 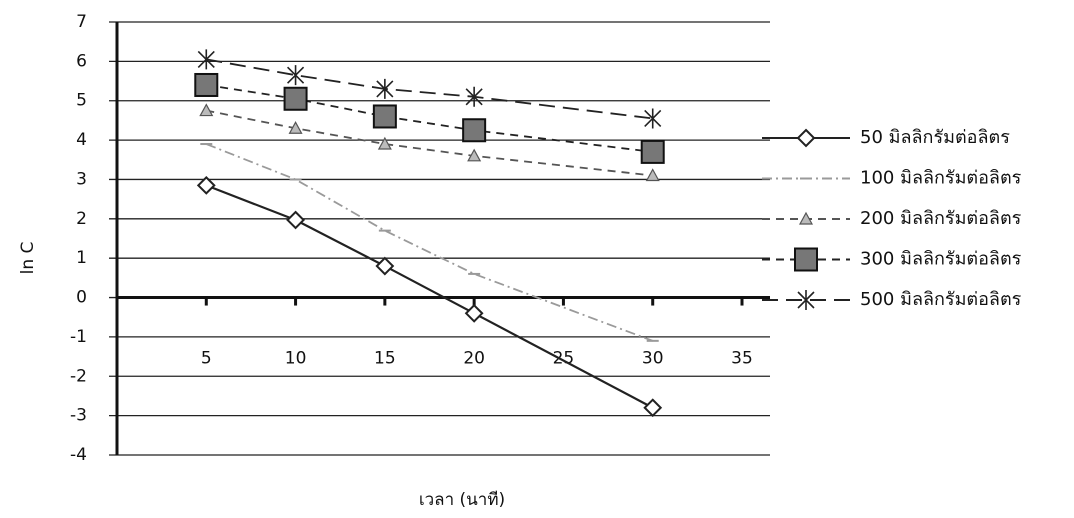 What do you see at coordinates (653, 359) in the screenshot?
I see `x-tick-label: 30` at bounding box center [653, 359].